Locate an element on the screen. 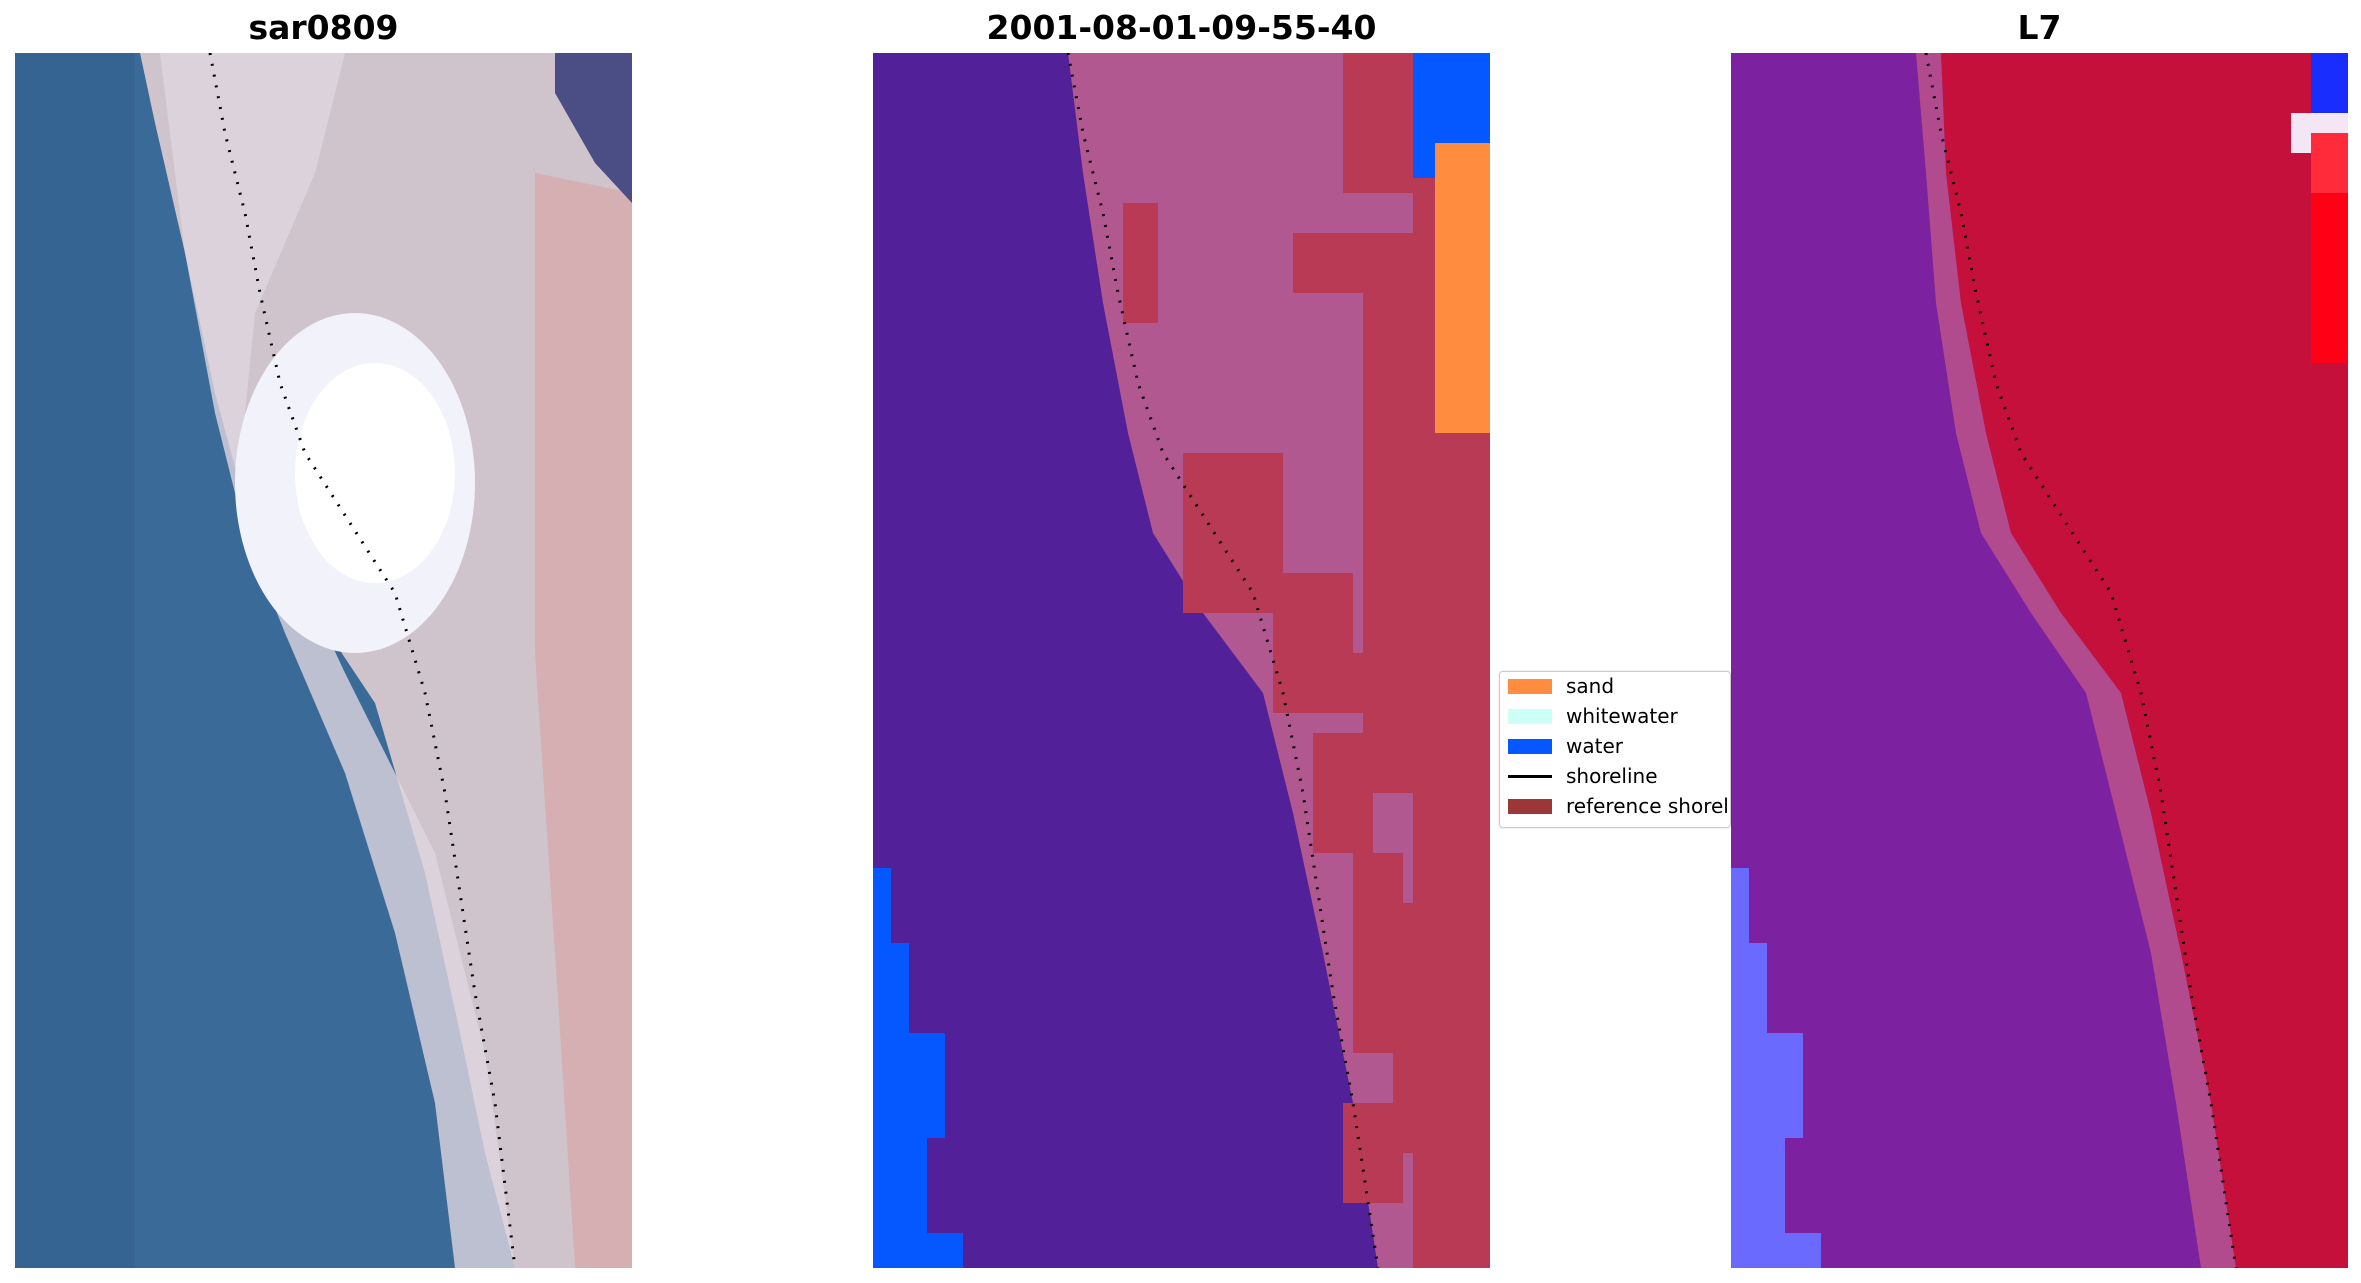 The height and width of the screenshot is (1283, 2361). legend-label-sand: sand is located at coordinates (1590, 686).